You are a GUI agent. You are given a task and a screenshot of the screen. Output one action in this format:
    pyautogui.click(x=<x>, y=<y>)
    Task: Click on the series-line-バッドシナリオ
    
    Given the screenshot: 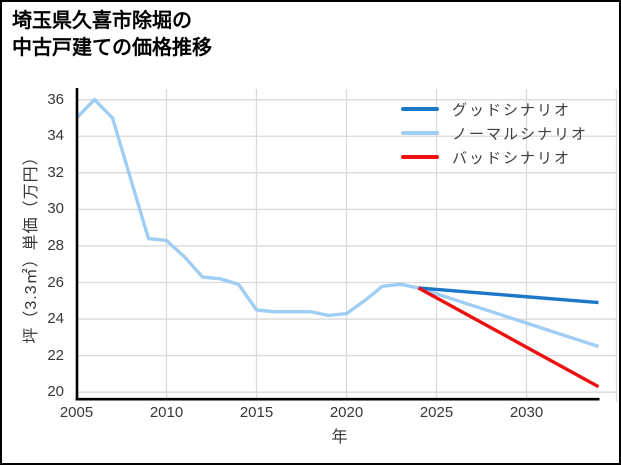 What is the action you would take?
    pyautogui.click(x=508, y=337)
    